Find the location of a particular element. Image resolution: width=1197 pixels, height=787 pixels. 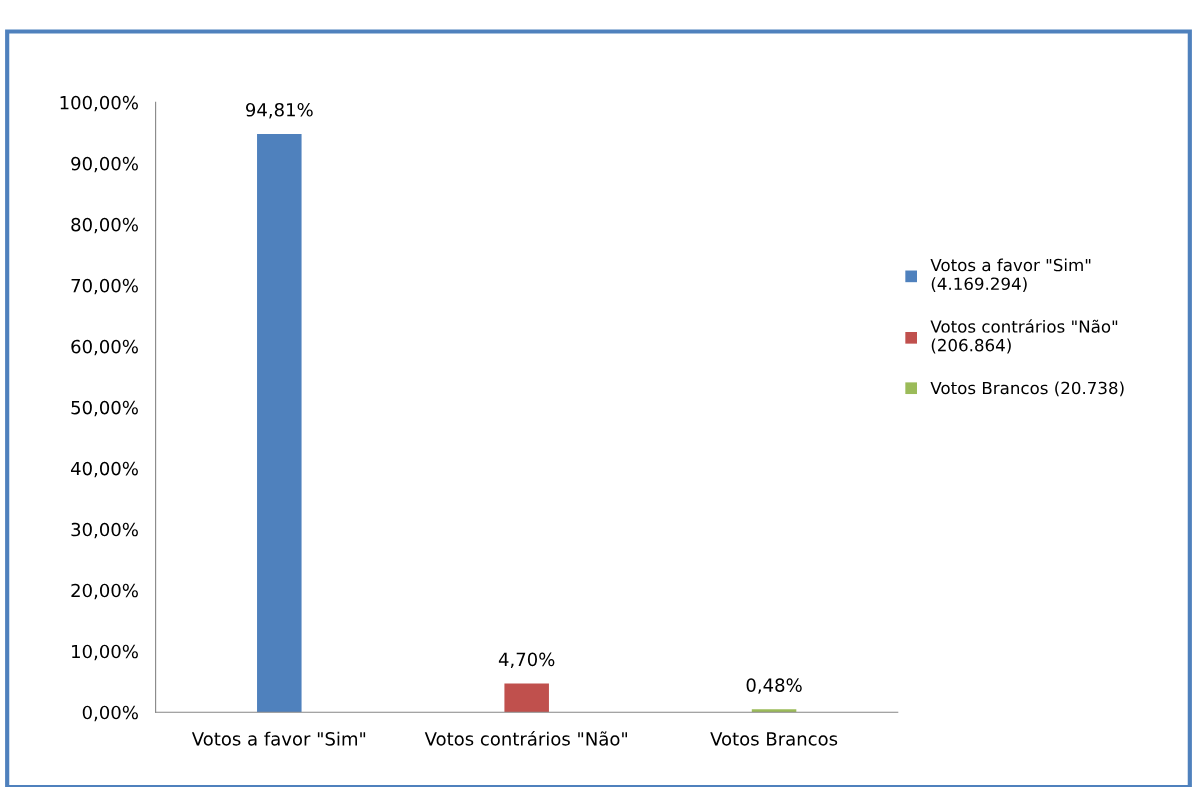

y-tick-label: 80,00% is located at coordinates (104, 225).